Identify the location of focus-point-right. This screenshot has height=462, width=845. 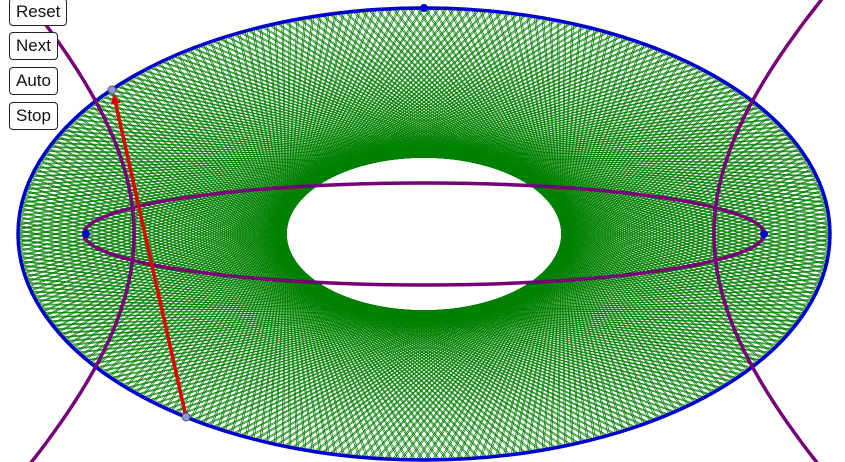
(764, 234).